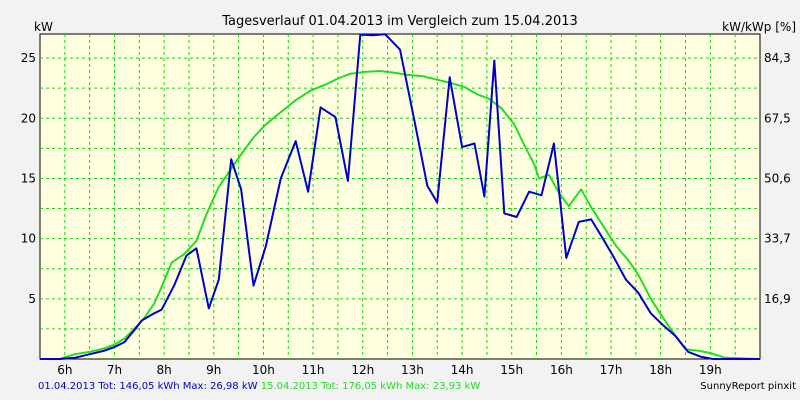 This screenshot has width=800, height=400. What do you see at coordinates (32, 299) in the screenshot?
I see `y-tick-label-left: 5` at bounding box center [32, 299].